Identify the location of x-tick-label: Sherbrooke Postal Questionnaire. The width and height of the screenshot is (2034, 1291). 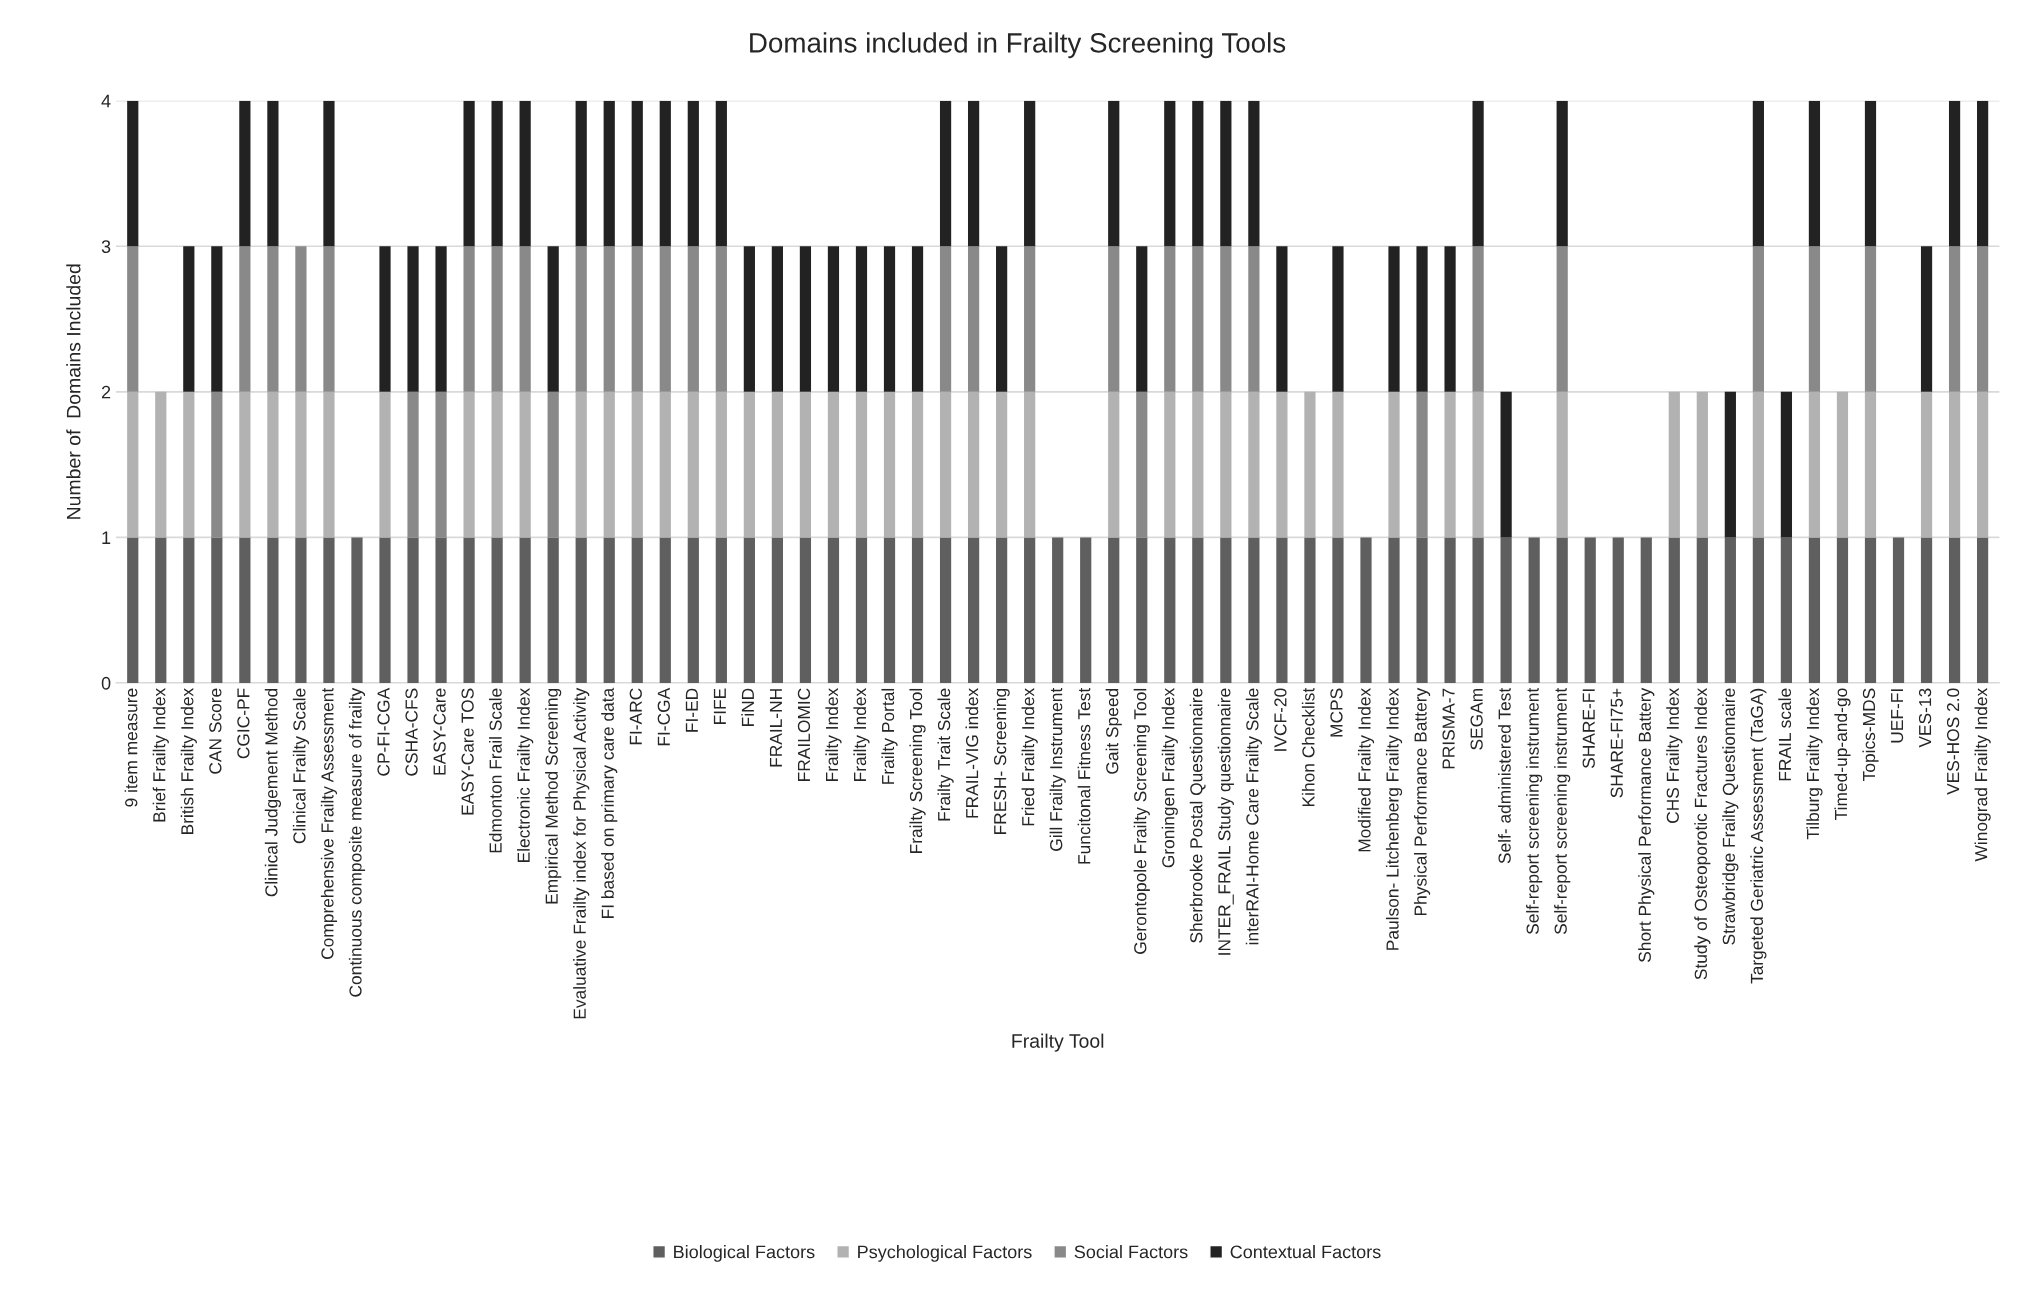
(1197, 815).